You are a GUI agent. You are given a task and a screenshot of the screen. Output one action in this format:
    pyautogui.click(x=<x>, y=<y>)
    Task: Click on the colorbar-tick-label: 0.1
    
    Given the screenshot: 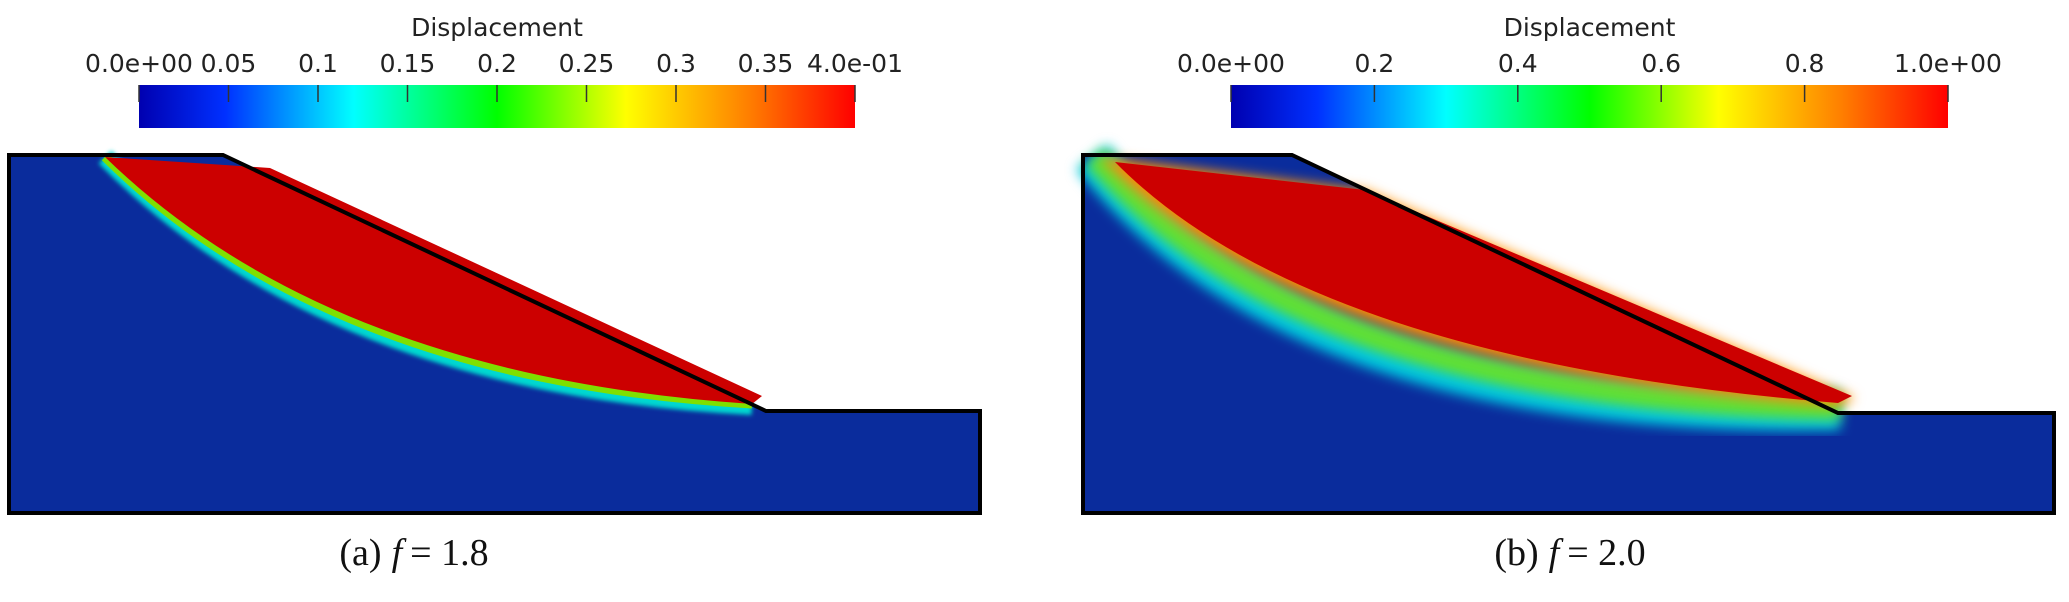 What is the action you would take?
    pyautogui.click(x=318, y=63)
    